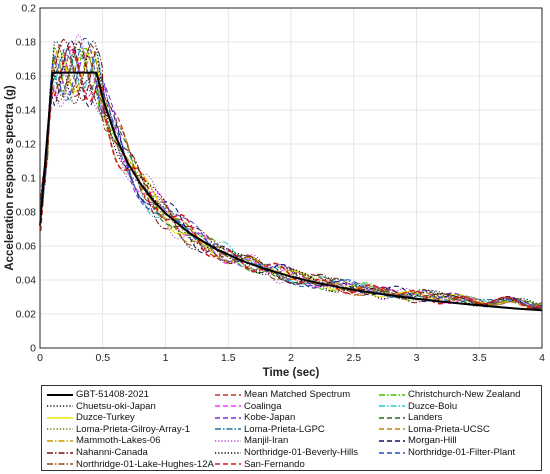  I want to click on y-tick-labels: 0 0.02 0.04 0.06 0.08 0.1 0.12 0.14 0.16 0.18 0.2, so click(26, 179).